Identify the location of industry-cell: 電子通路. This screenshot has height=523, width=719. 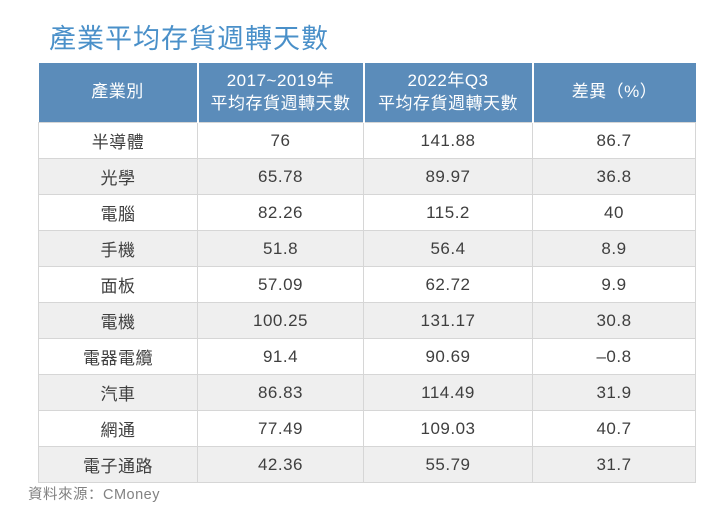
(118, 464).